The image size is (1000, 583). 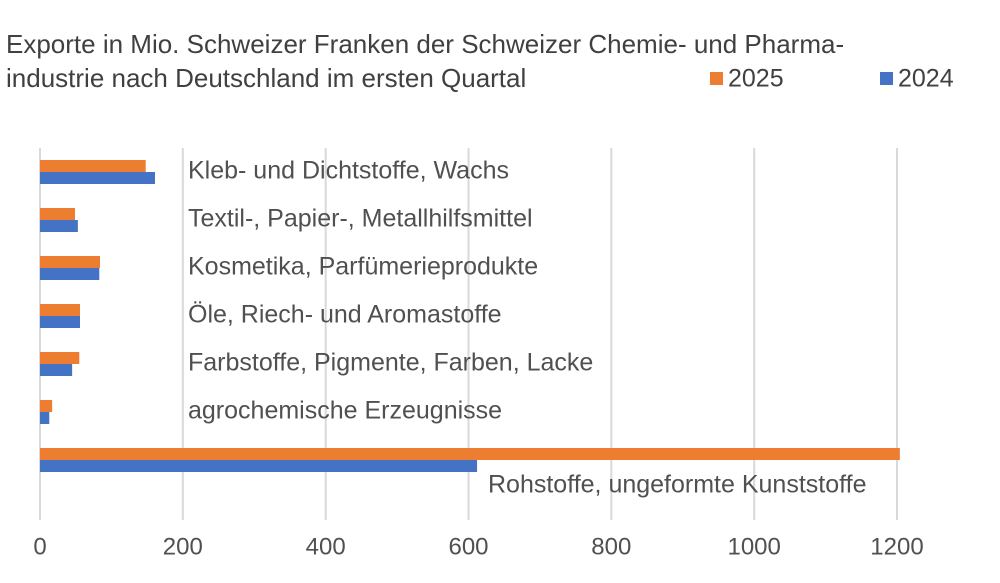 What do you see at coordinates (39, 546) in the screenshot?
I see `x-tick-label: 0` at bounding box center [39, 546].